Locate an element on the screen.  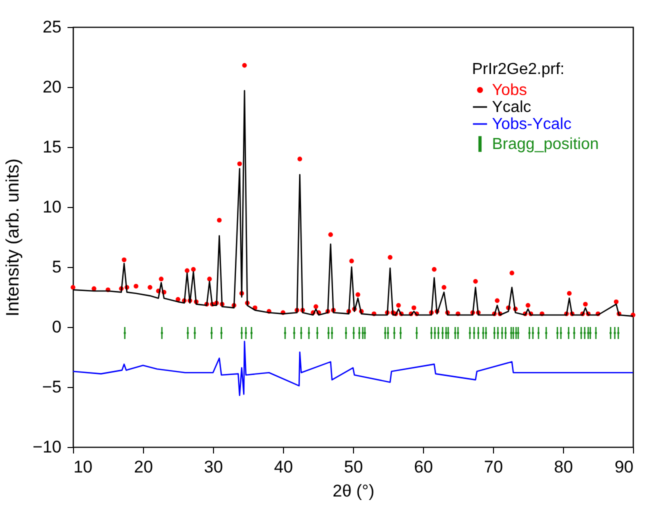
legend-label: Bragg_position is located at coordinates (545, 144).